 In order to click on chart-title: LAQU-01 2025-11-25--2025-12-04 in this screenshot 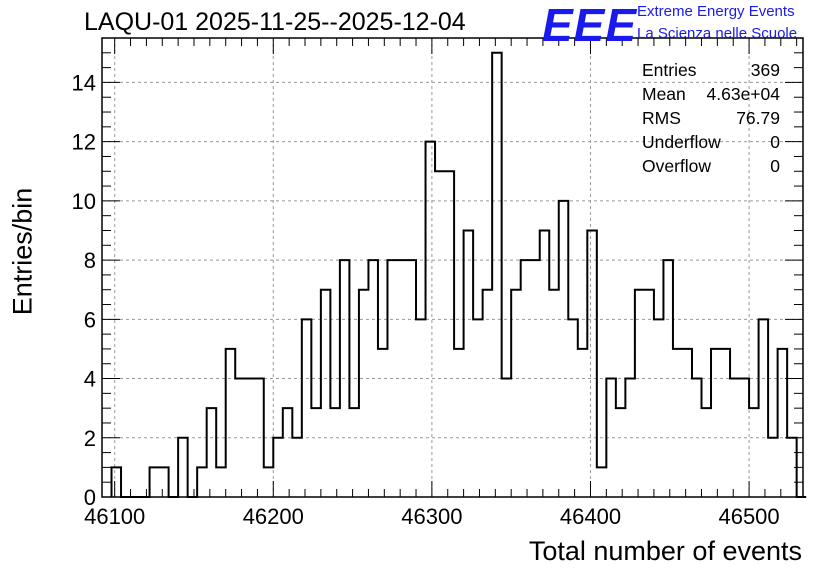, I will do `click(275, 22)`.